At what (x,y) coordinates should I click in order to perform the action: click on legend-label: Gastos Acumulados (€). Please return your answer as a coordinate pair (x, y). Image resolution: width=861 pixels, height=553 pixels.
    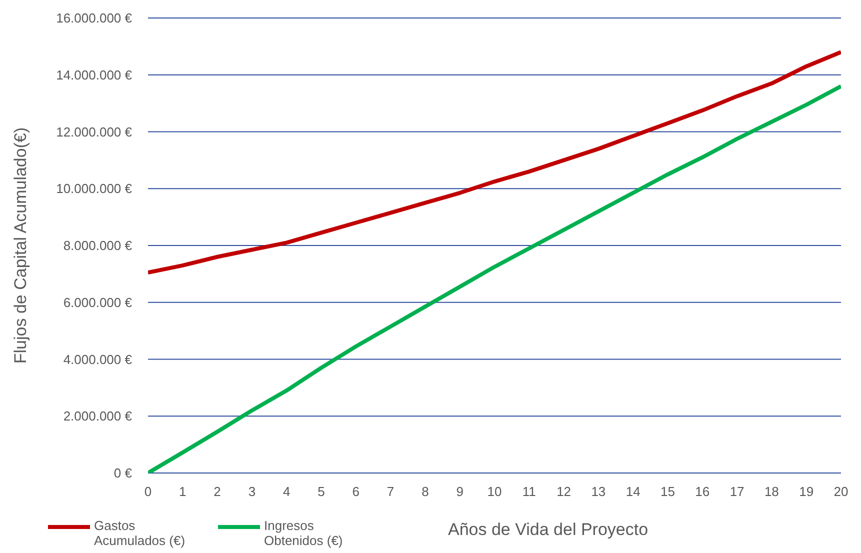
    Looking at the image, I should click on (140, 533).